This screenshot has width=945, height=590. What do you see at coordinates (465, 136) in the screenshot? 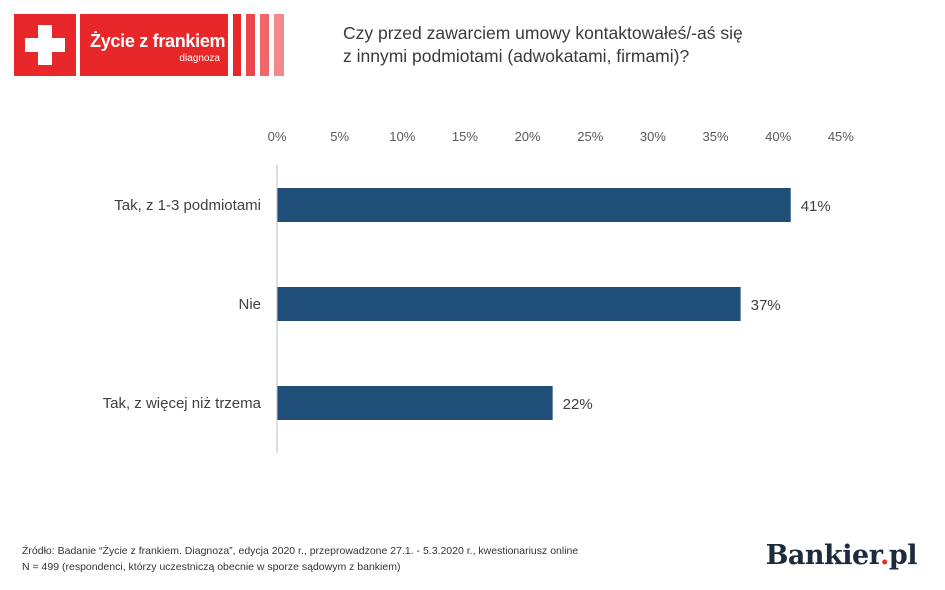
I see `x-tick-label: 15%` at bounding box center [465, 136].